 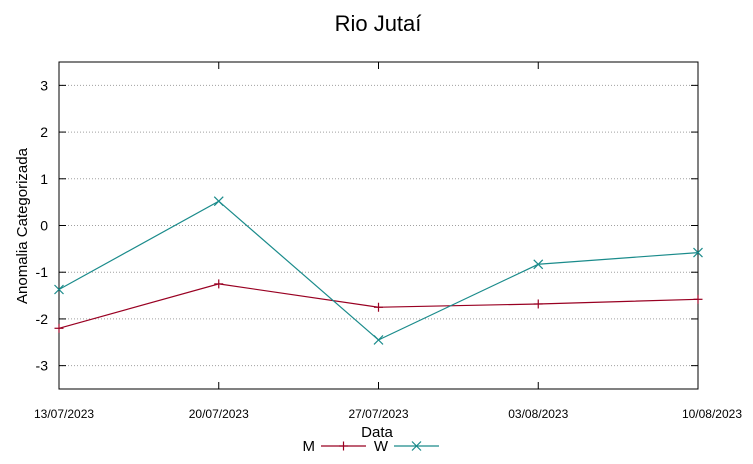 I want to click on legend-item-M: M, so click(x=334, y=446).